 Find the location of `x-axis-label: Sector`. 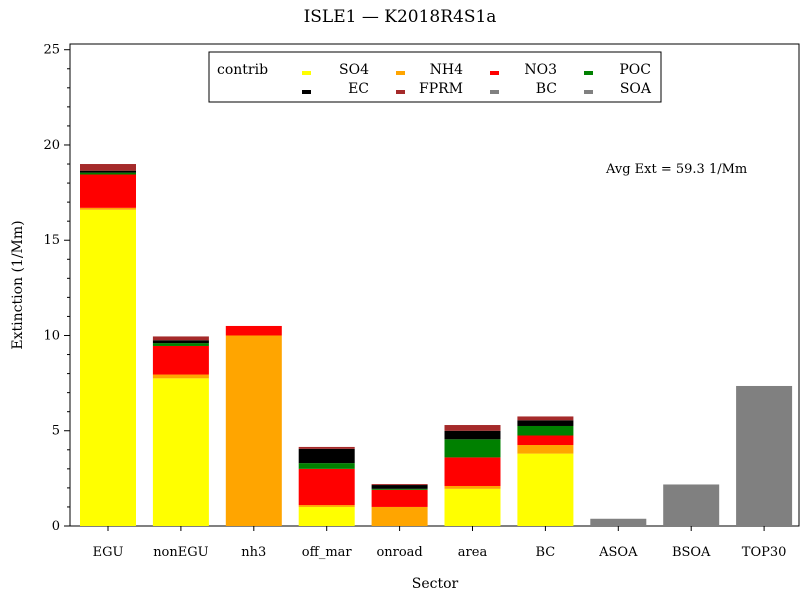

x-axis-label: Sector is located at coordinates (435, 584).